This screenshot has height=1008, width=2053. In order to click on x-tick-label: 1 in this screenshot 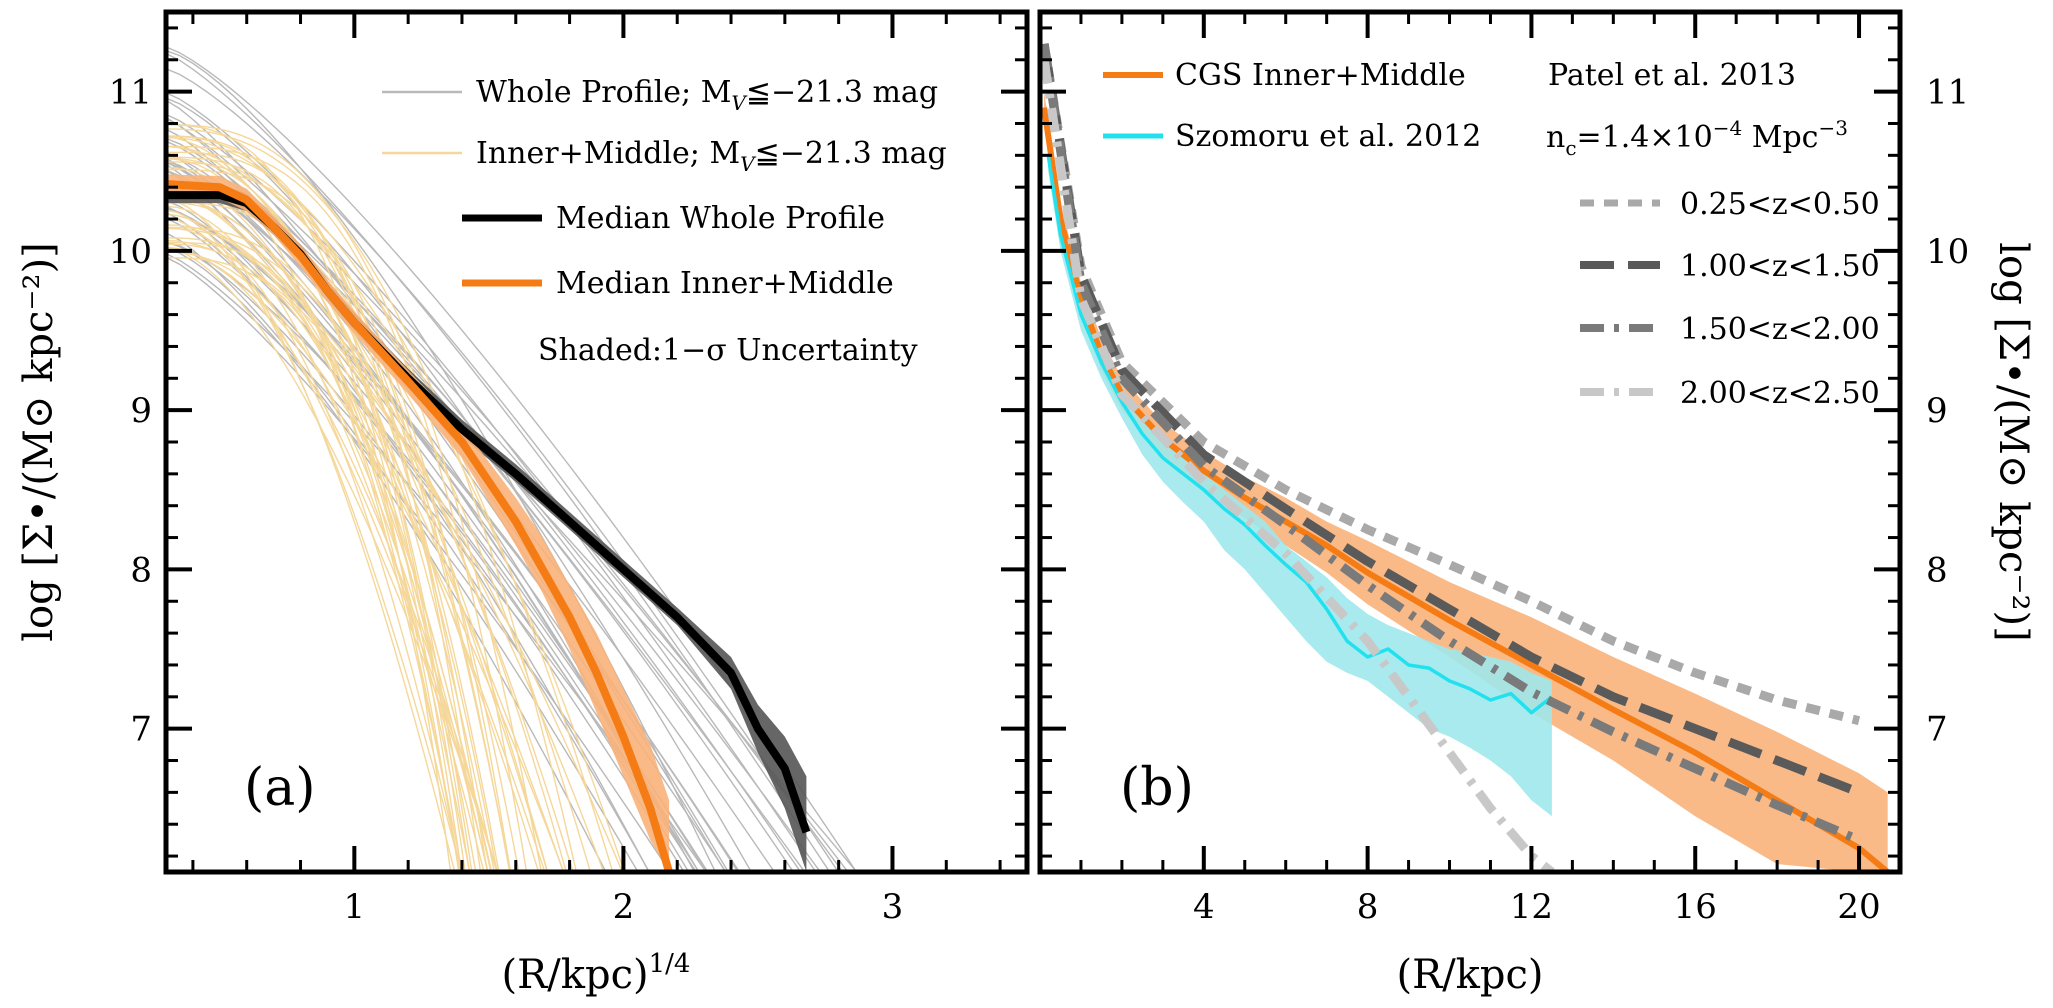, I will do `click(355, 907)`.